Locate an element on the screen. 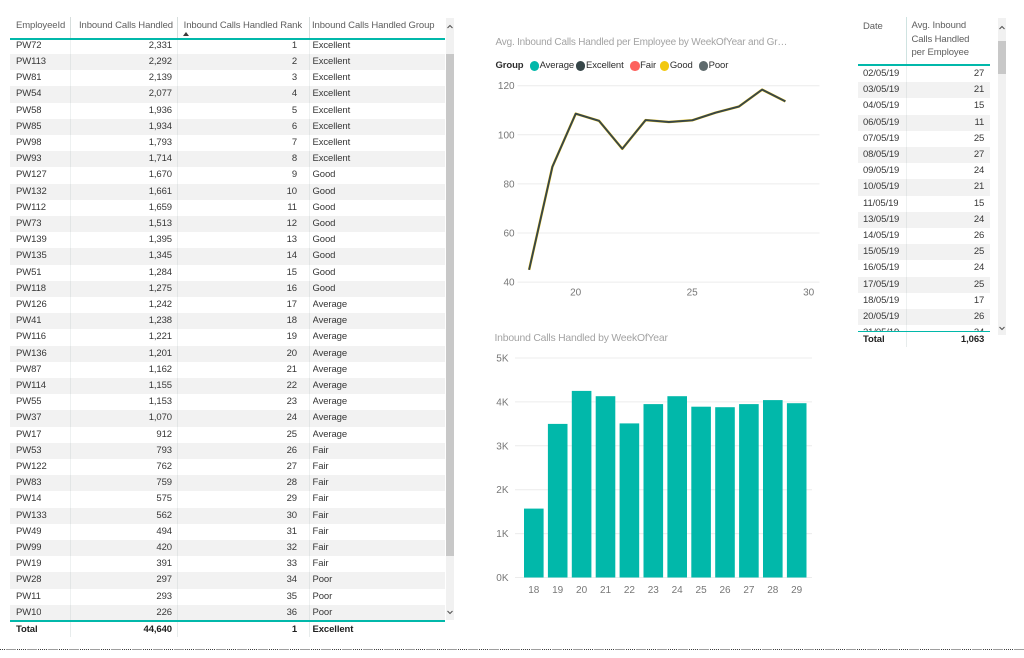  svg-text: 100 is located at coordinates (506, 135).